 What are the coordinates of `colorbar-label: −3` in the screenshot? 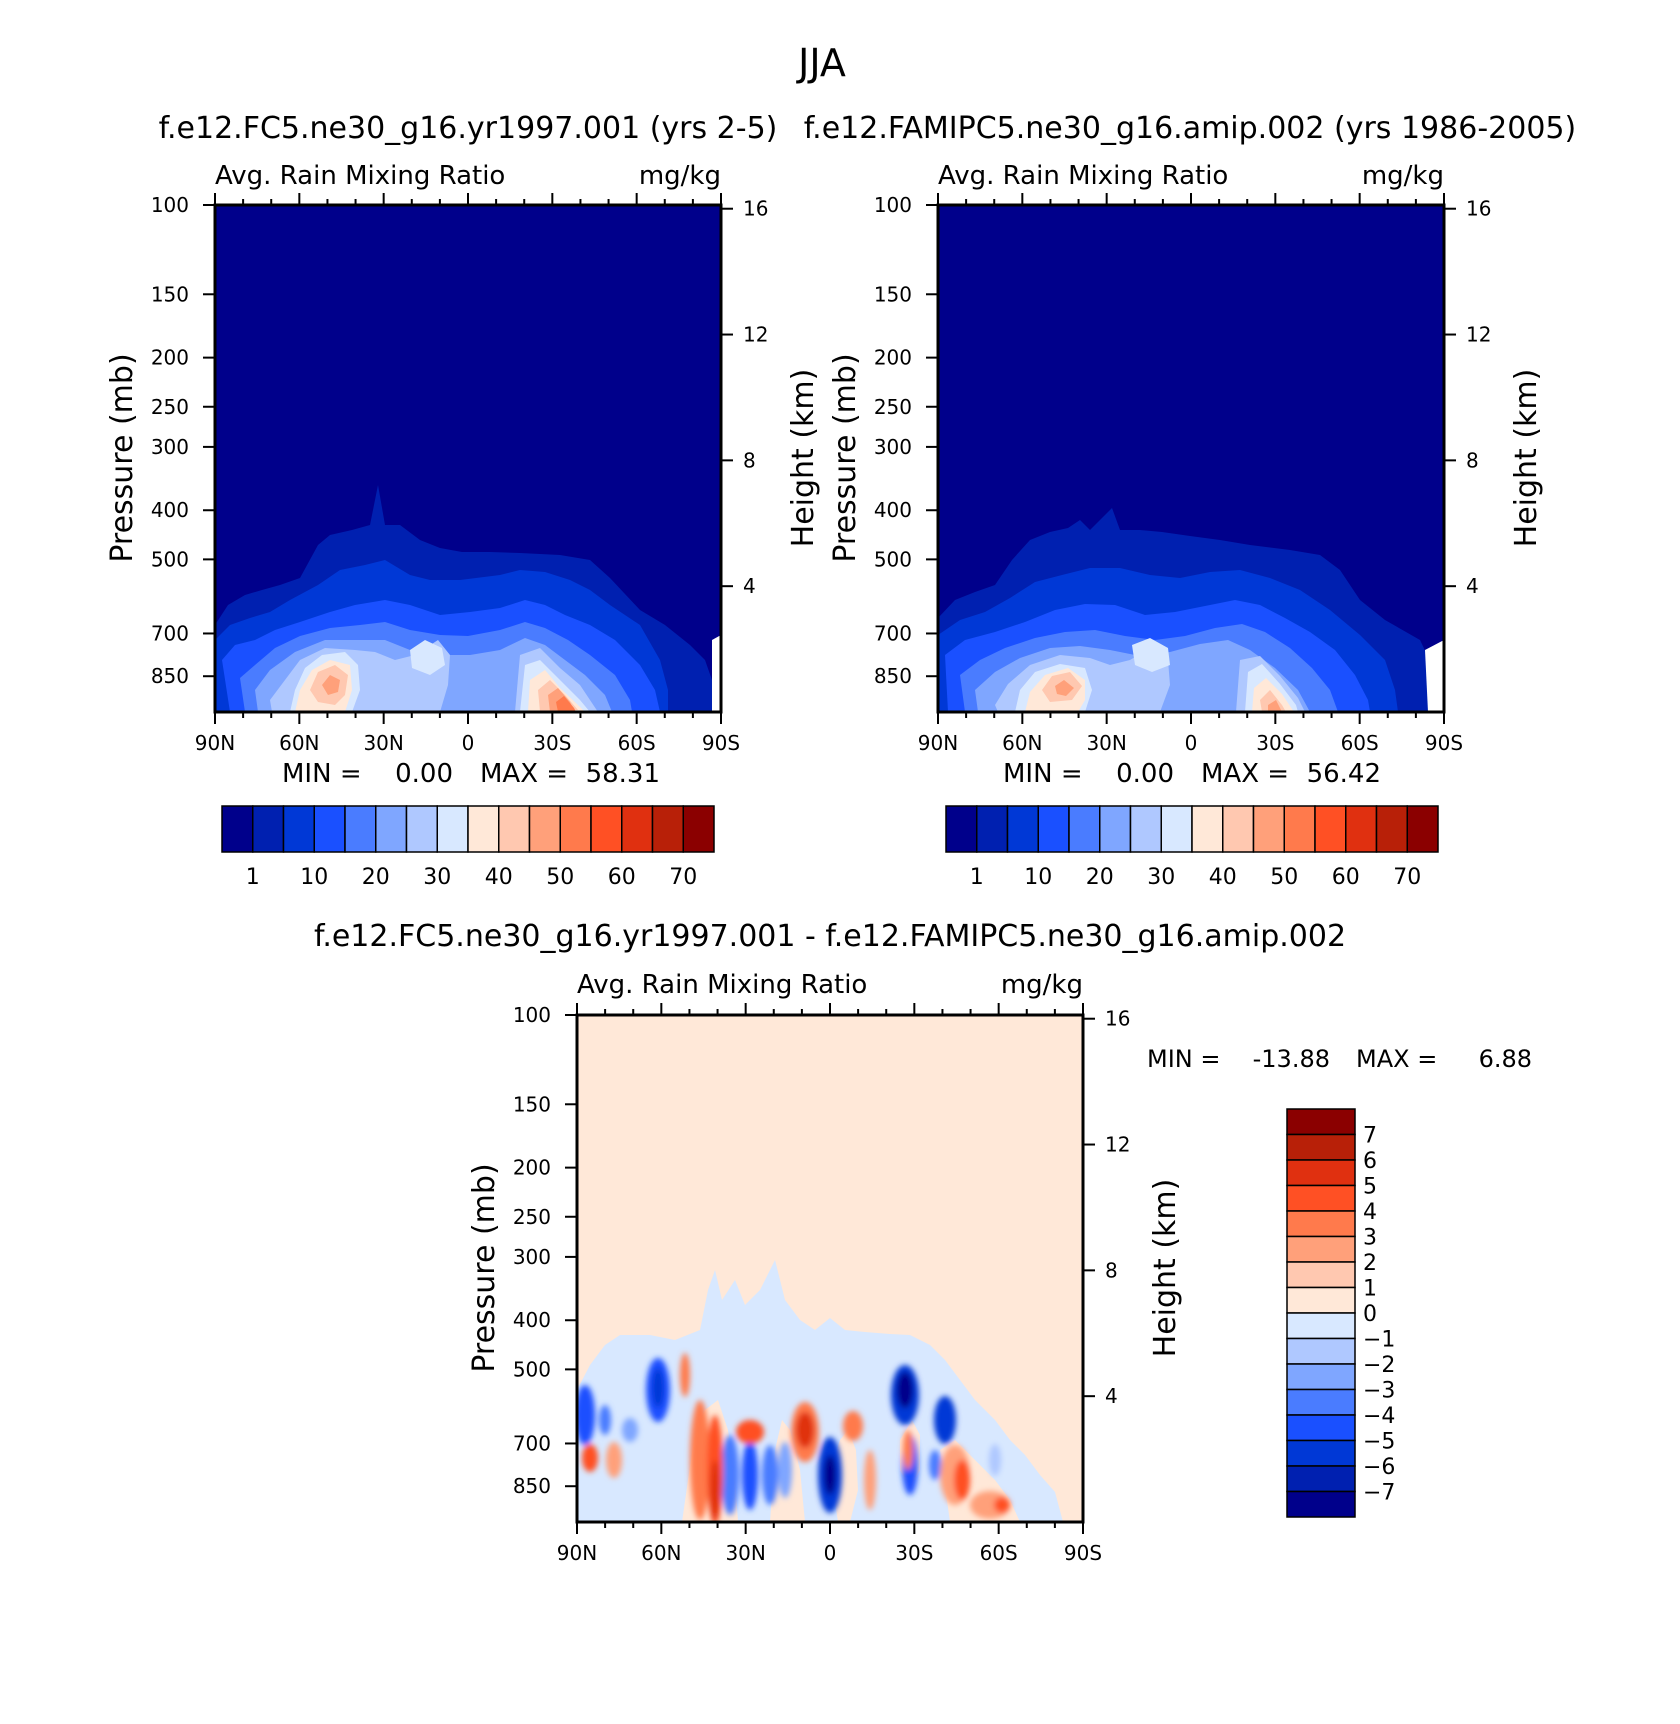 It's located at (1379, 1391).